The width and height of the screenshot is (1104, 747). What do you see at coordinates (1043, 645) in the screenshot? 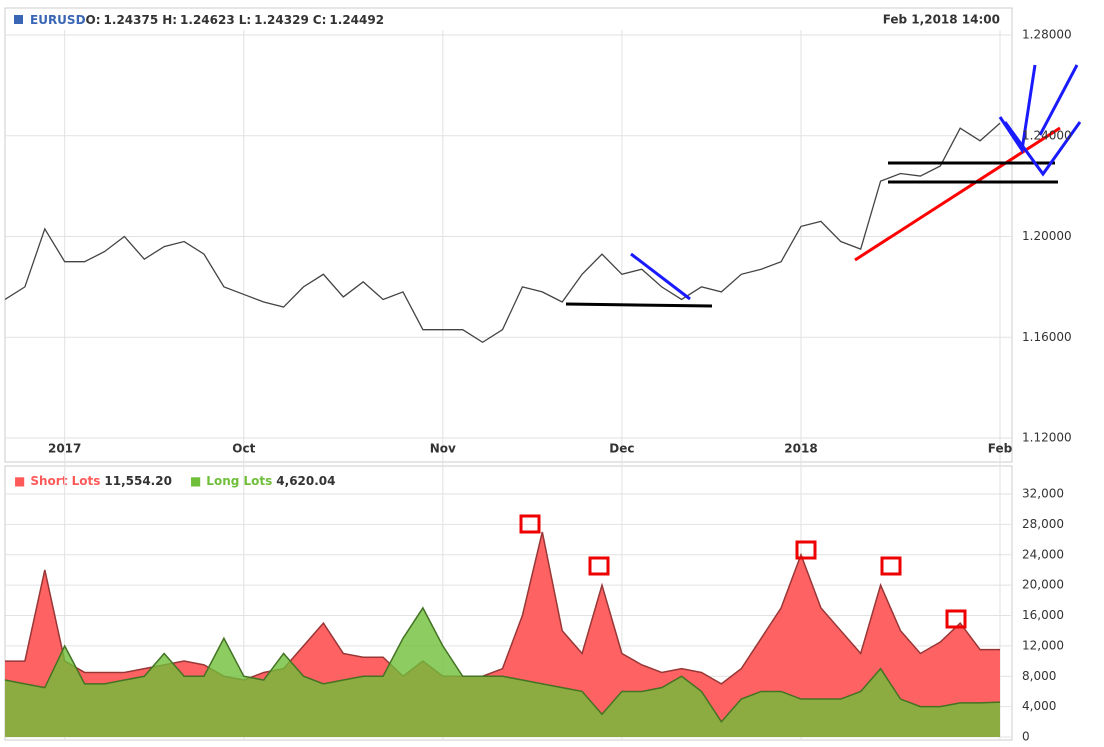
I see `y-tick-label: 12,000` at bounding box center [1043, 645].